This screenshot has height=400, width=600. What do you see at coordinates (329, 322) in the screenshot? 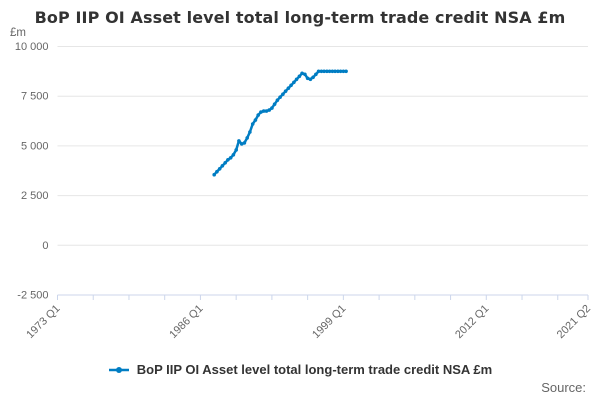
I see `x-axis-tick-label: 1999 Q1` at bounding box center [329, 322].